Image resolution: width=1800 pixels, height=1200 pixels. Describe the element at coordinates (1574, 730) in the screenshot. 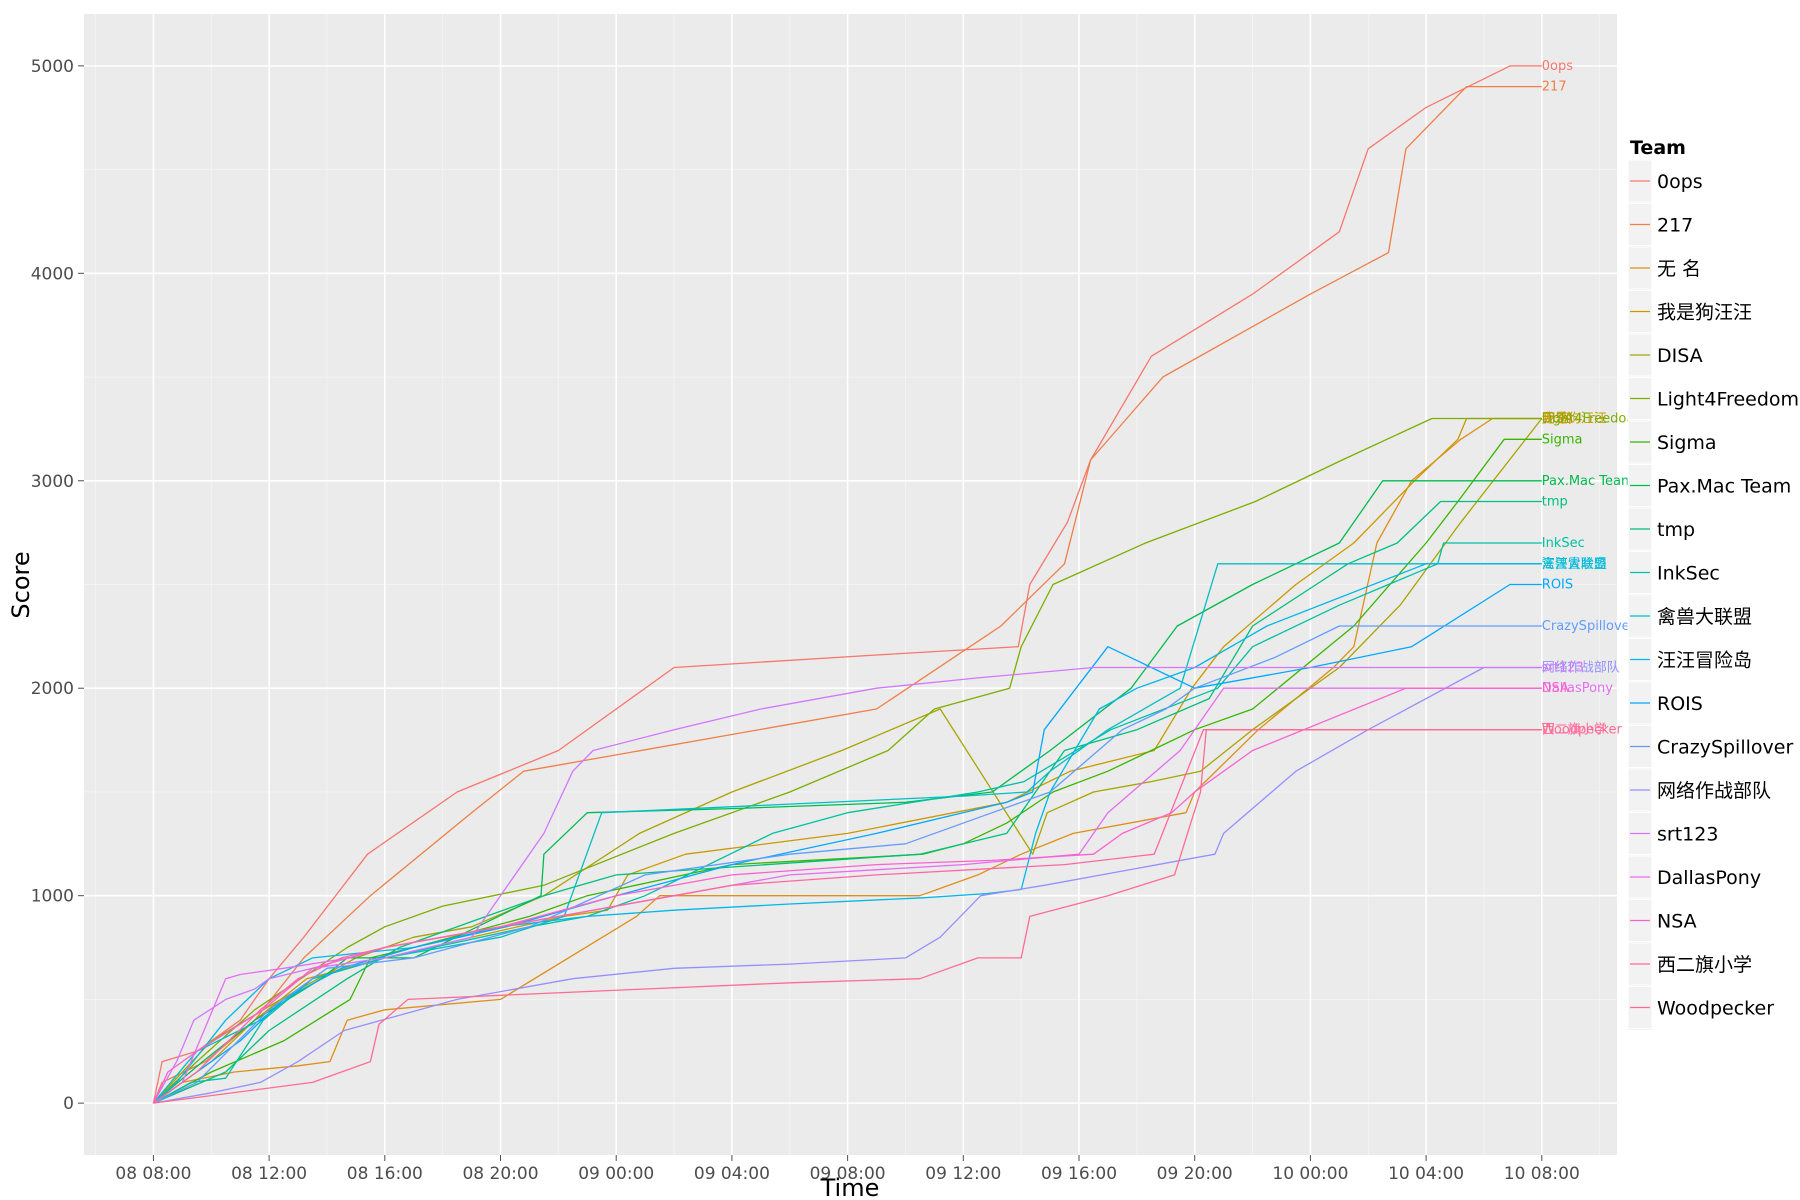

I see `series-end-label: 西二旗小学` at that location.